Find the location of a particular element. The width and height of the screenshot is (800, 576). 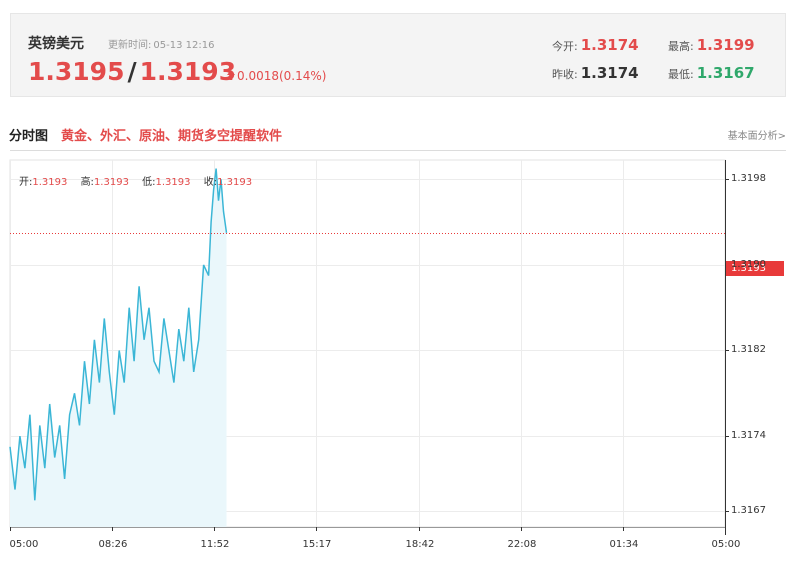

ask-price: 1.3193 is located at coordinates (188, 71).